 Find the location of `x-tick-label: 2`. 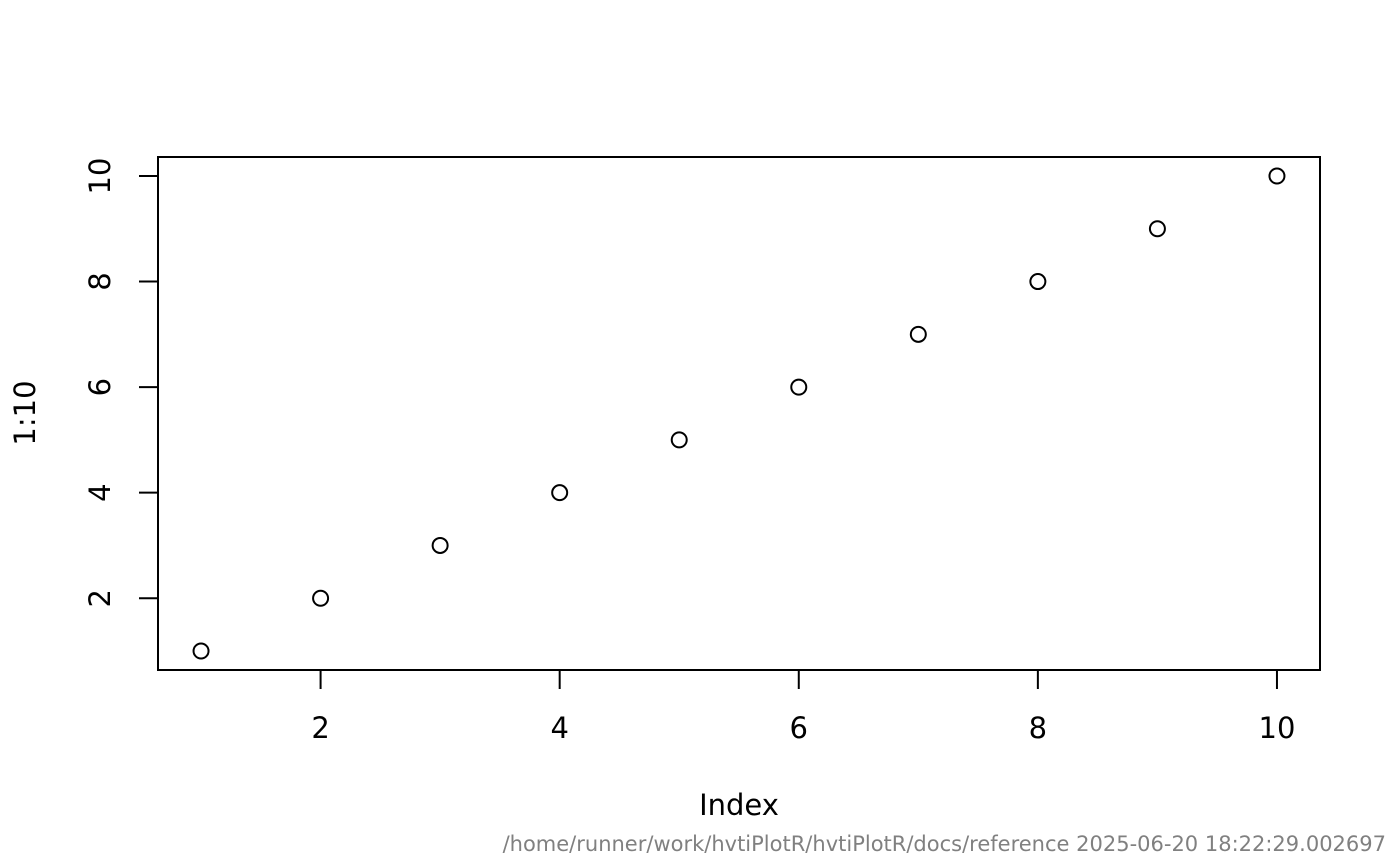

x-tick-label: 2 is located at coordinates (320, 728).